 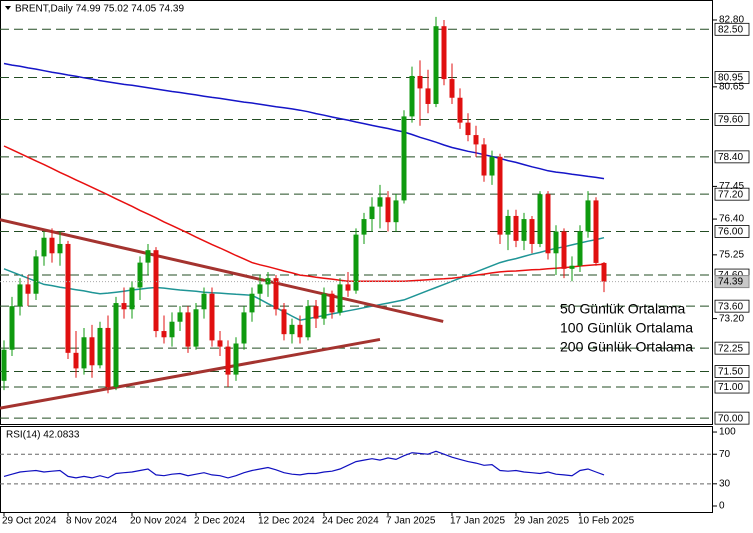 I want to click on x-tick-label: 7 Jan 2025, so click(x=411, y=521).